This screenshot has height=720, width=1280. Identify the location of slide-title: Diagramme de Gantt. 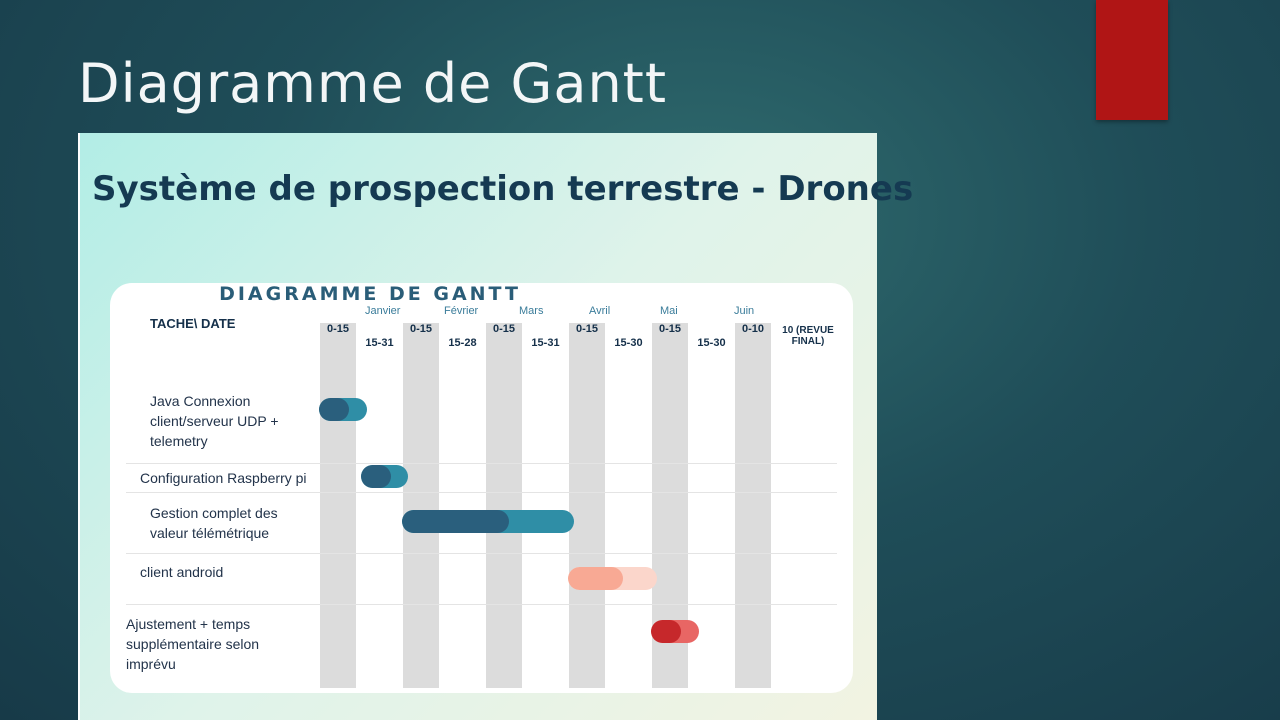
(373, 83).